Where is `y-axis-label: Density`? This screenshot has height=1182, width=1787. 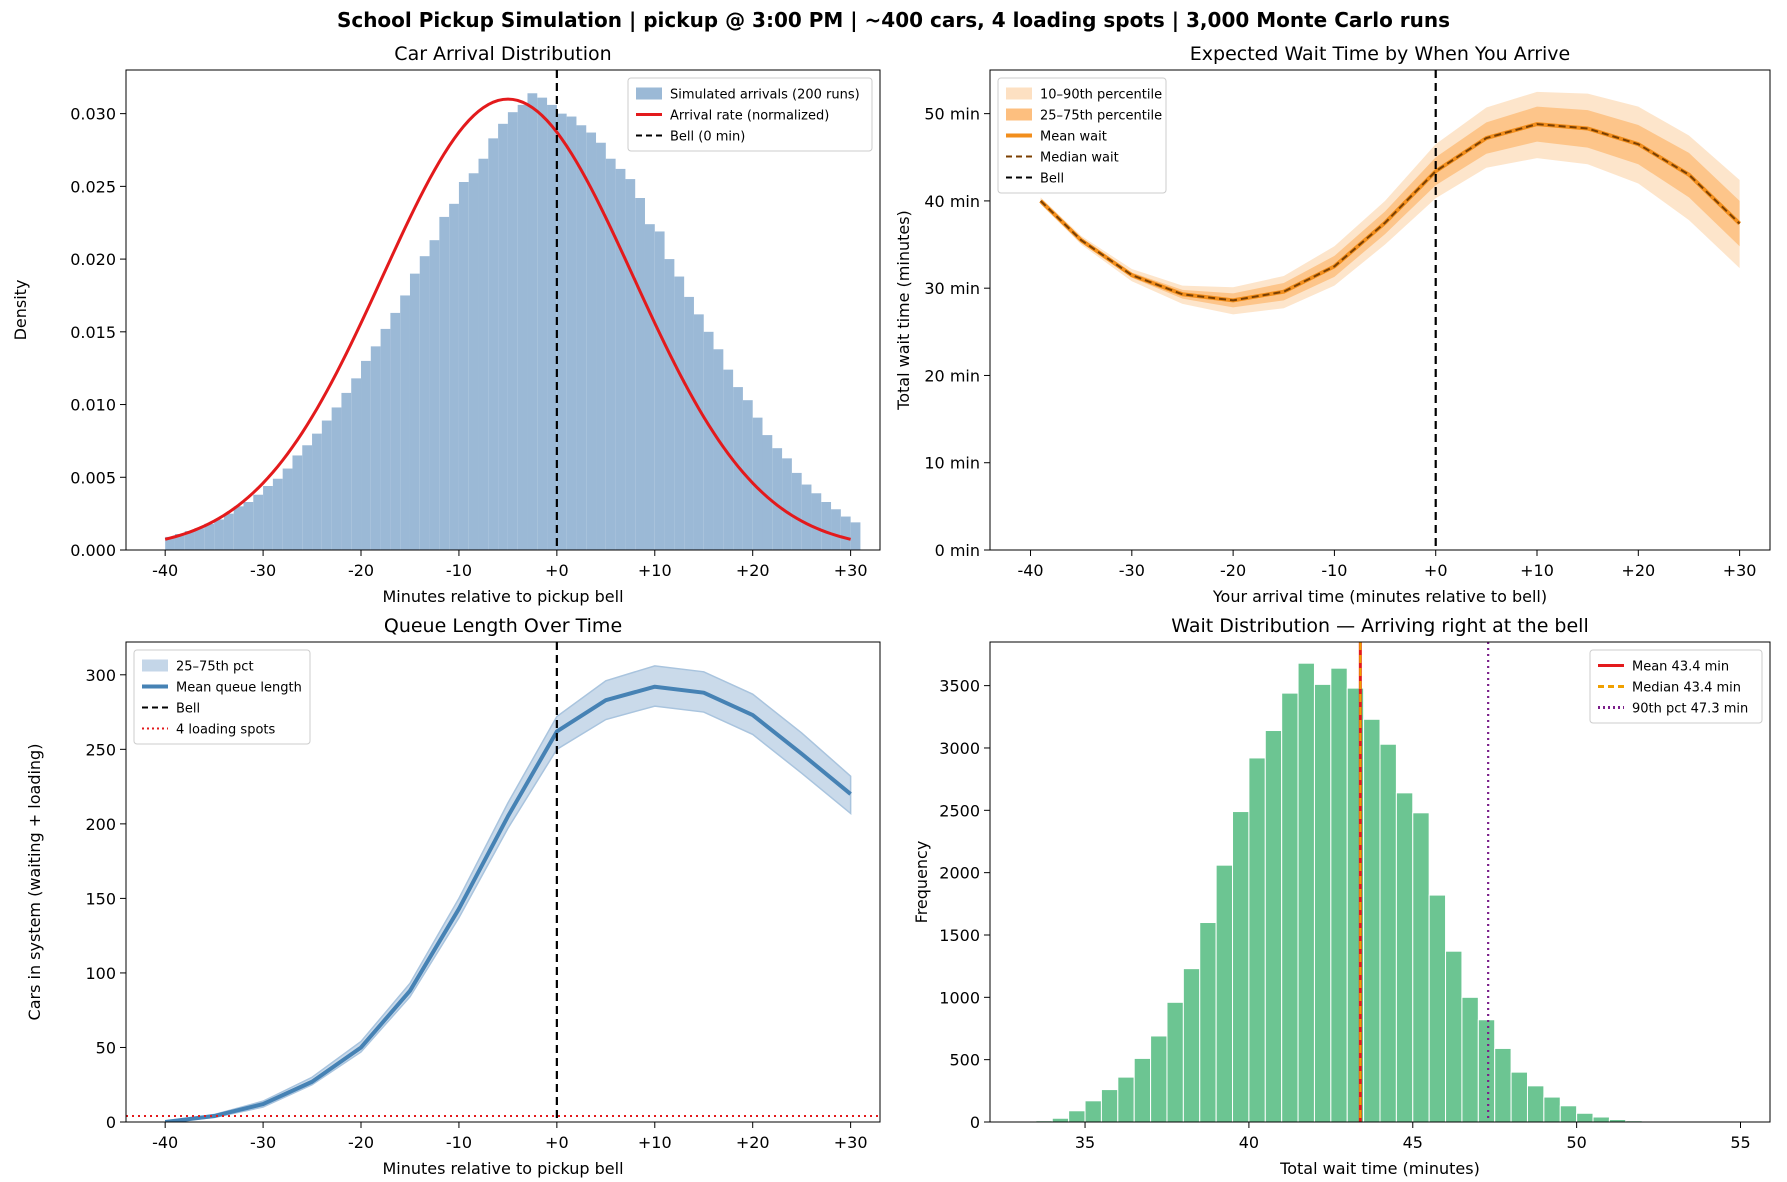 y-axis-label: Density is located at coordinates (20, 310).